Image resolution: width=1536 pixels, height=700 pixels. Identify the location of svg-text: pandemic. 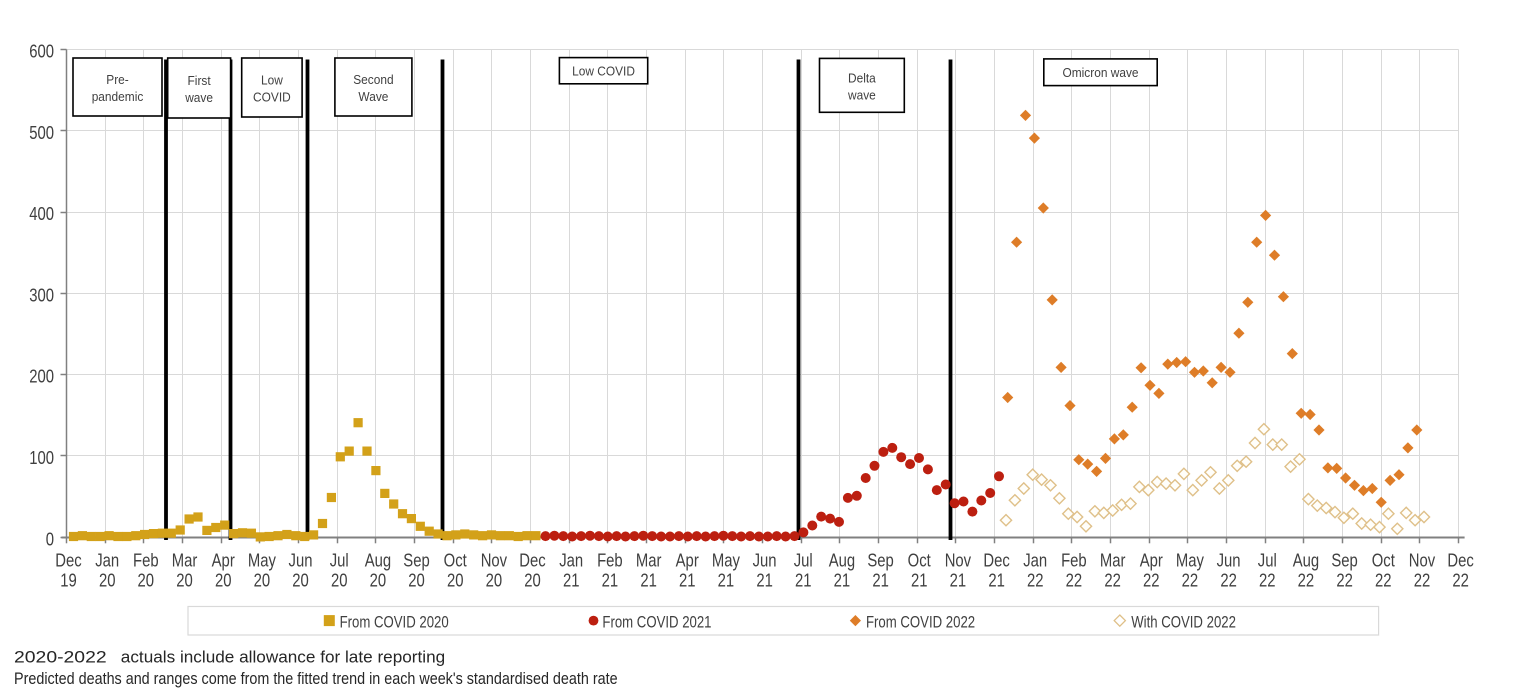
(118, 97).